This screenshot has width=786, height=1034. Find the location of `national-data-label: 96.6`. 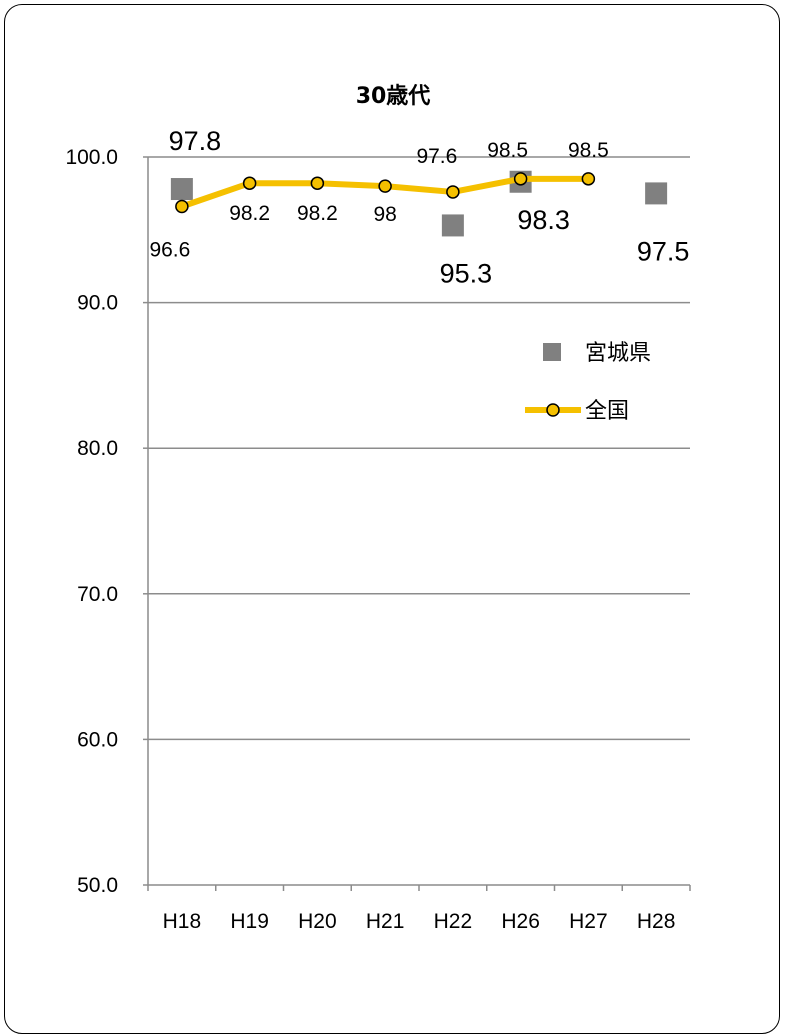

national-data-label: 96.6 is located at coordinates (169, 250).